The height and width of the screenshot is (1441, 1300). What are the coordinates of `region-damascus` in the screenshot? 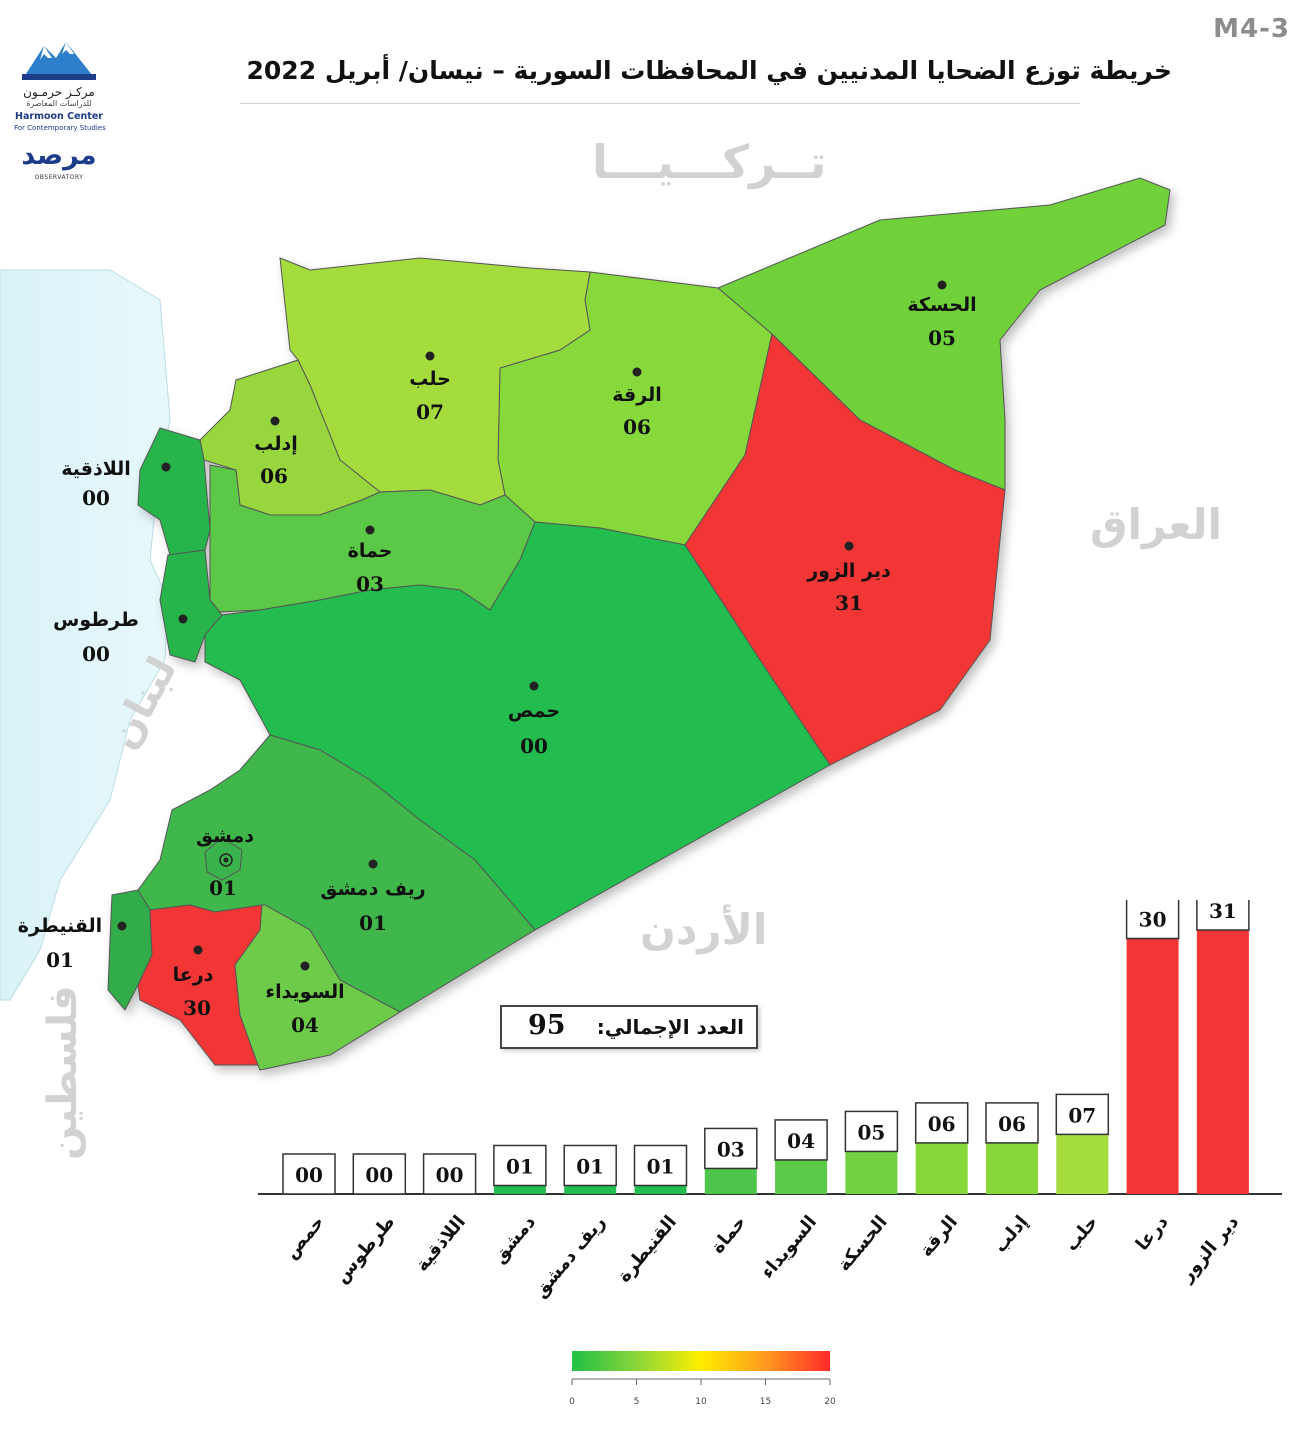 It's located at (223, 859).